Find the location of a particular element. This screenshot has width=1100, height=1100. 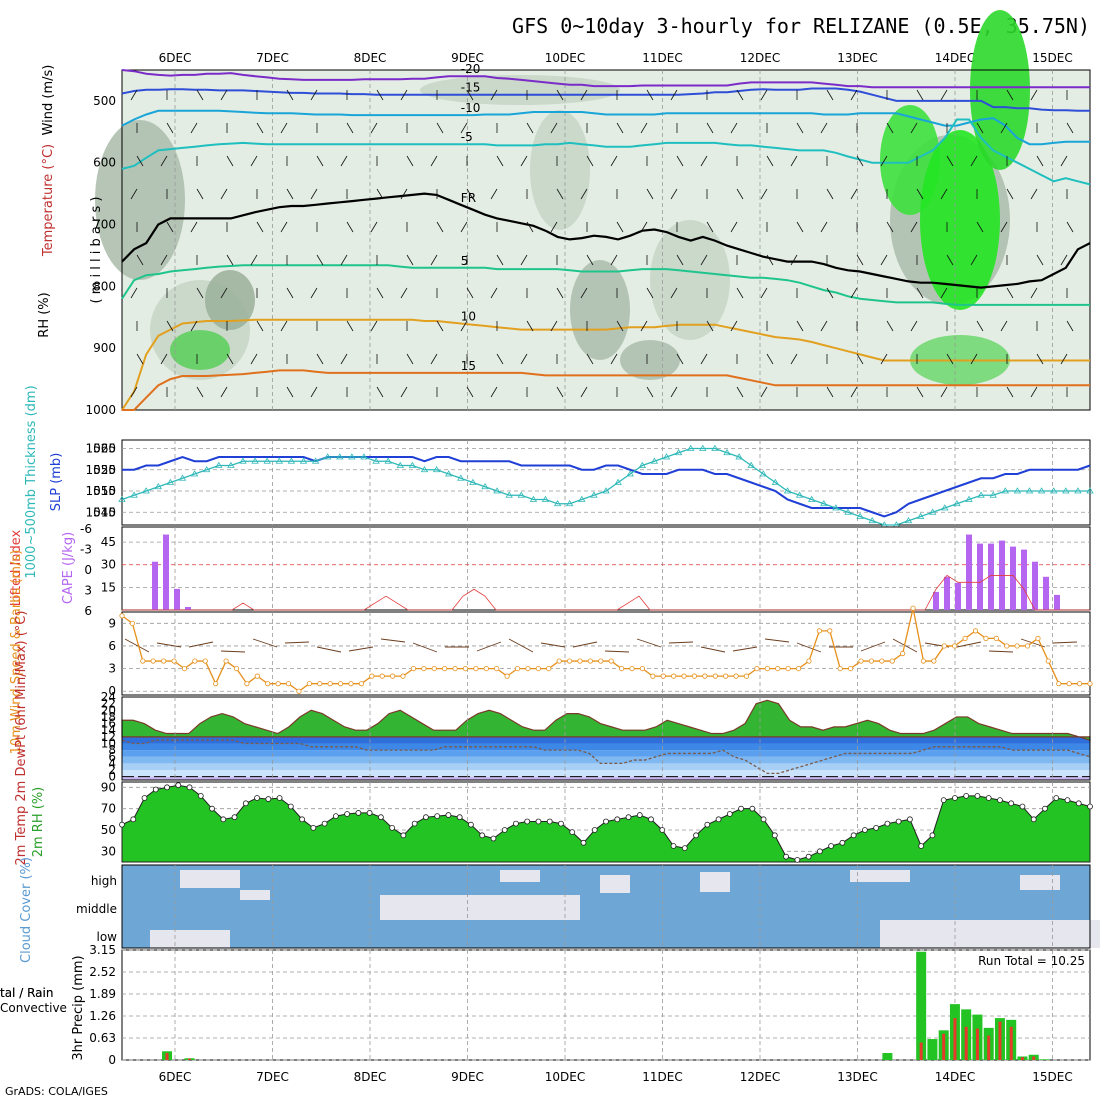

isotherm-label: -15 is located at coordinates (471, 88).